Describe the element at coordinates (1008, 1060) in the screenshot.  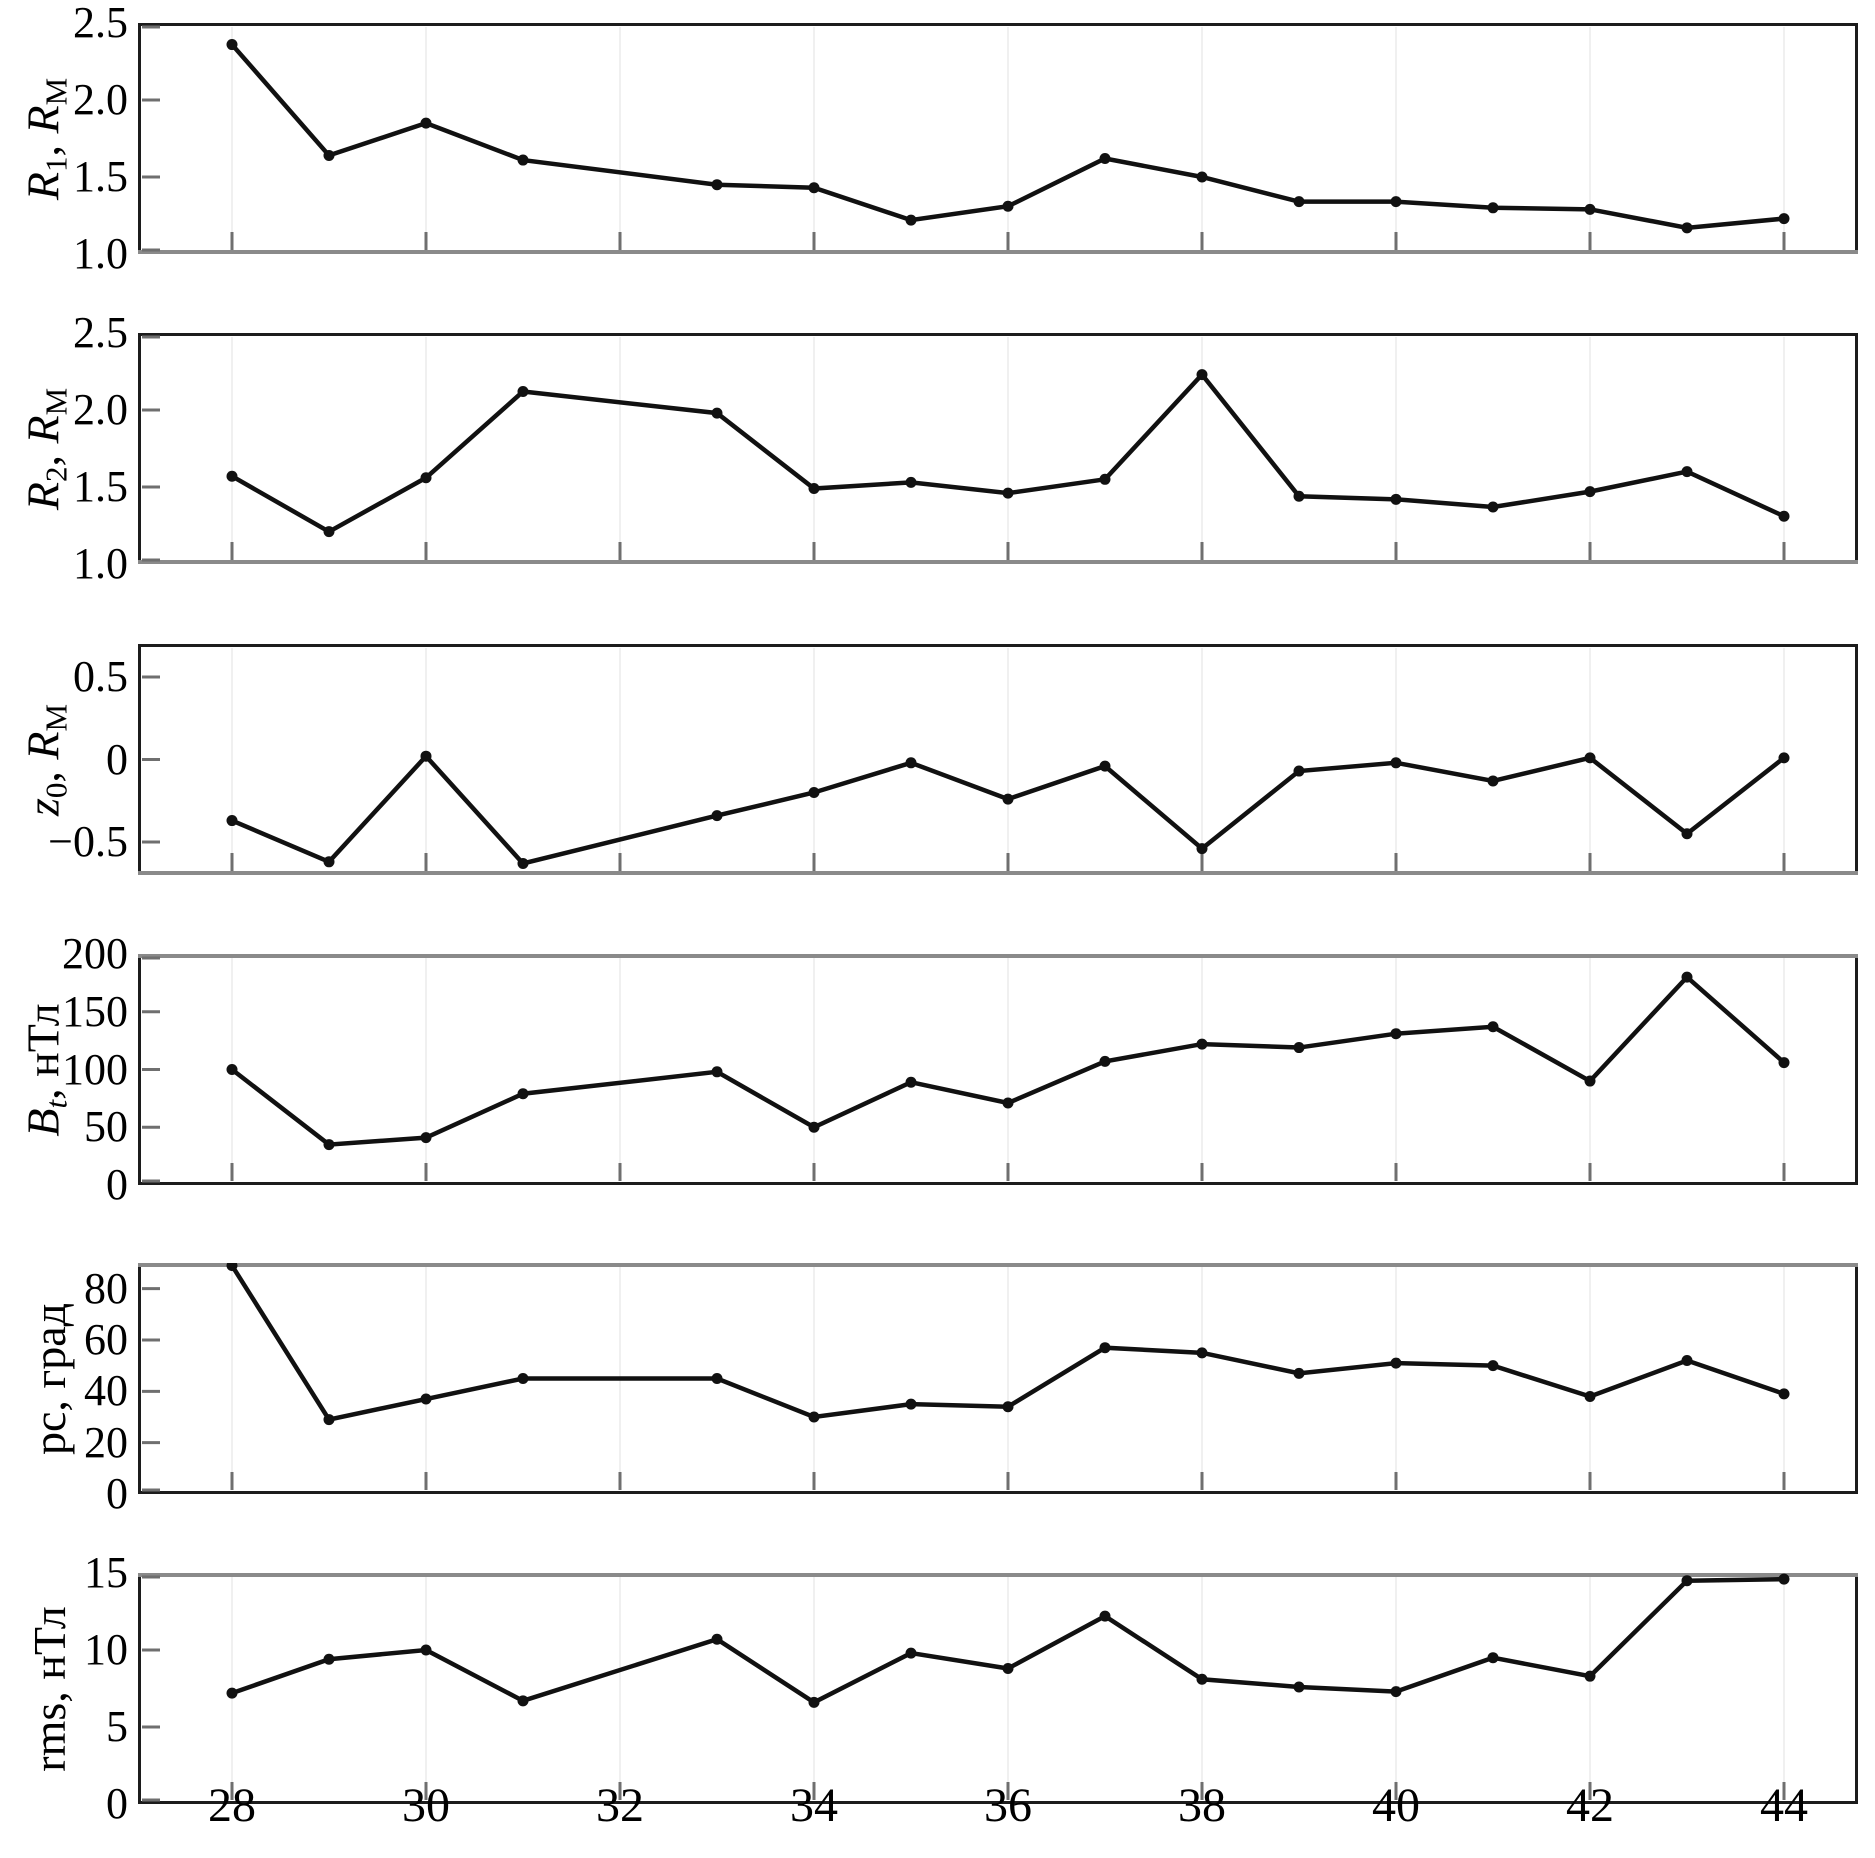
I see `data-line-Bt` at that location.